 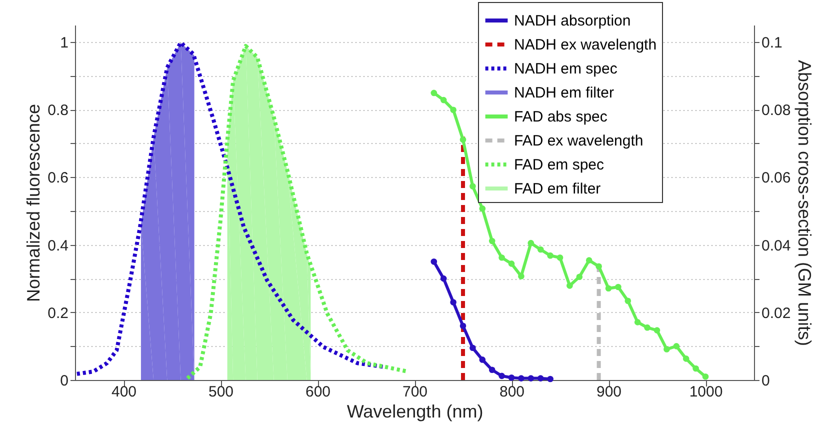 What do you see at coordinates (579, 141) in the screenshot?
I see `legend-label: FAD ex wavelength` at bounding box center [579, 141].